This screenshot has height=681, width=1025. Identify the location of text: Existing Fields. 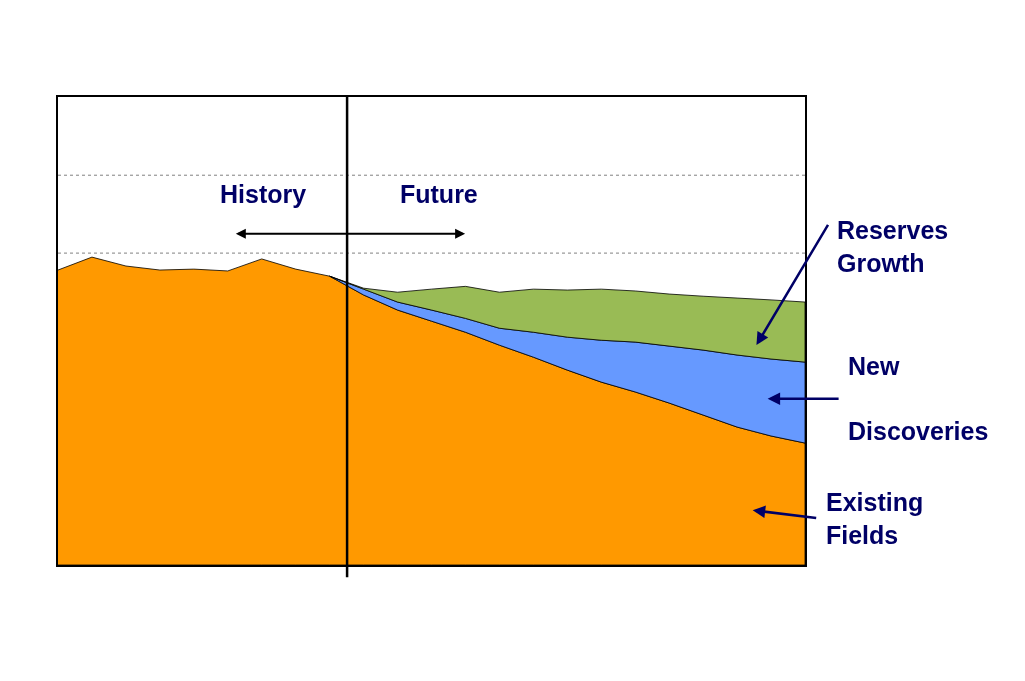
(875, 518).